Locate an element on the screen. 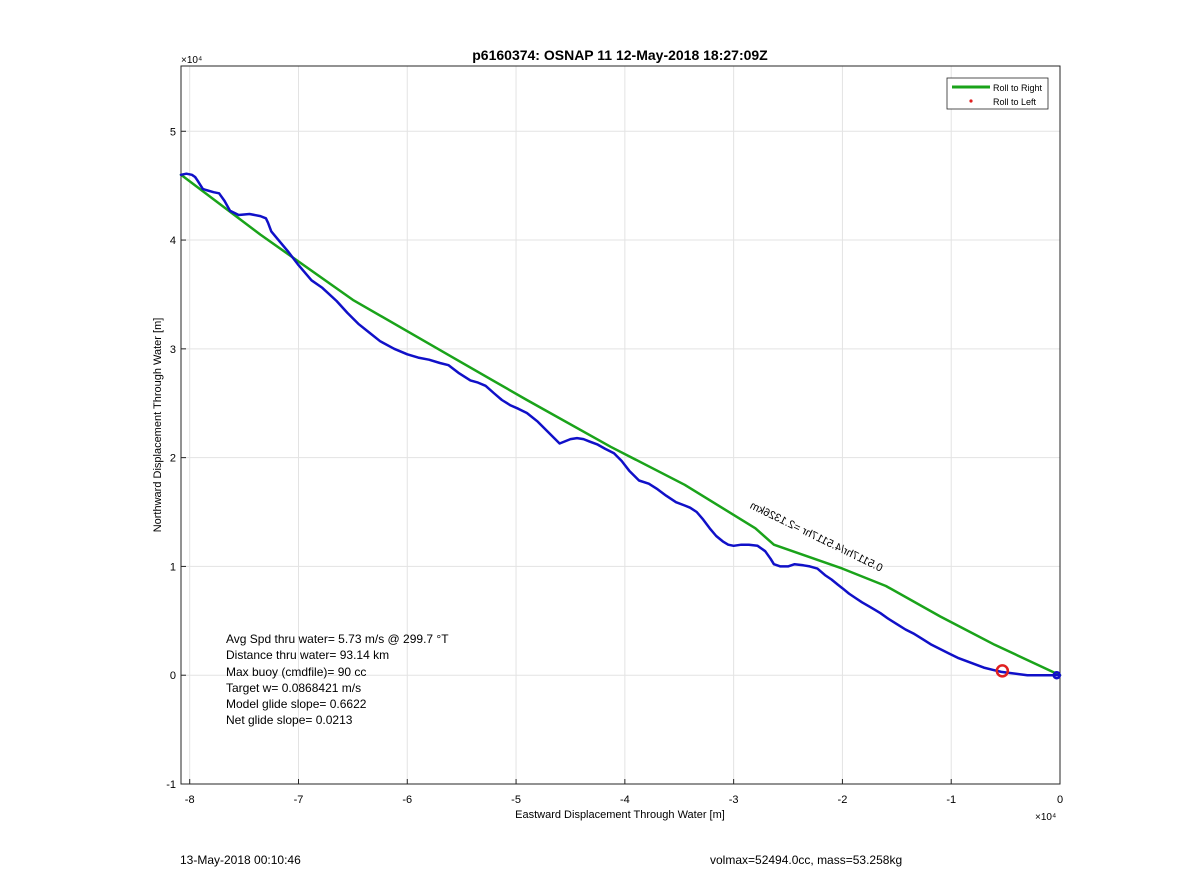  legend-label-roll-right: Roll to Right is located at coordinates (1018, 88).